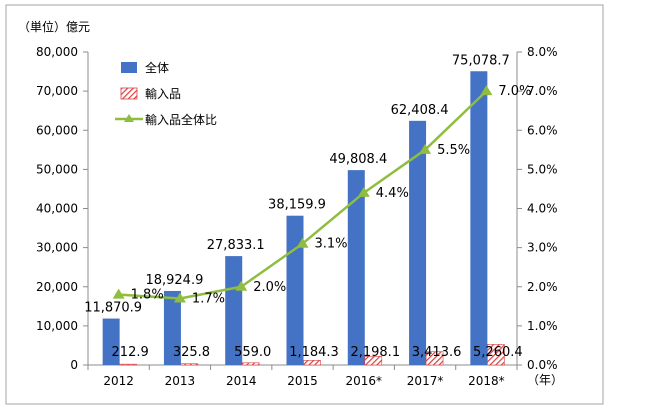  Describe the element at coordinates (208, 298) in the screenshot. I see `data-label-ratio: 1.7%` at that location.